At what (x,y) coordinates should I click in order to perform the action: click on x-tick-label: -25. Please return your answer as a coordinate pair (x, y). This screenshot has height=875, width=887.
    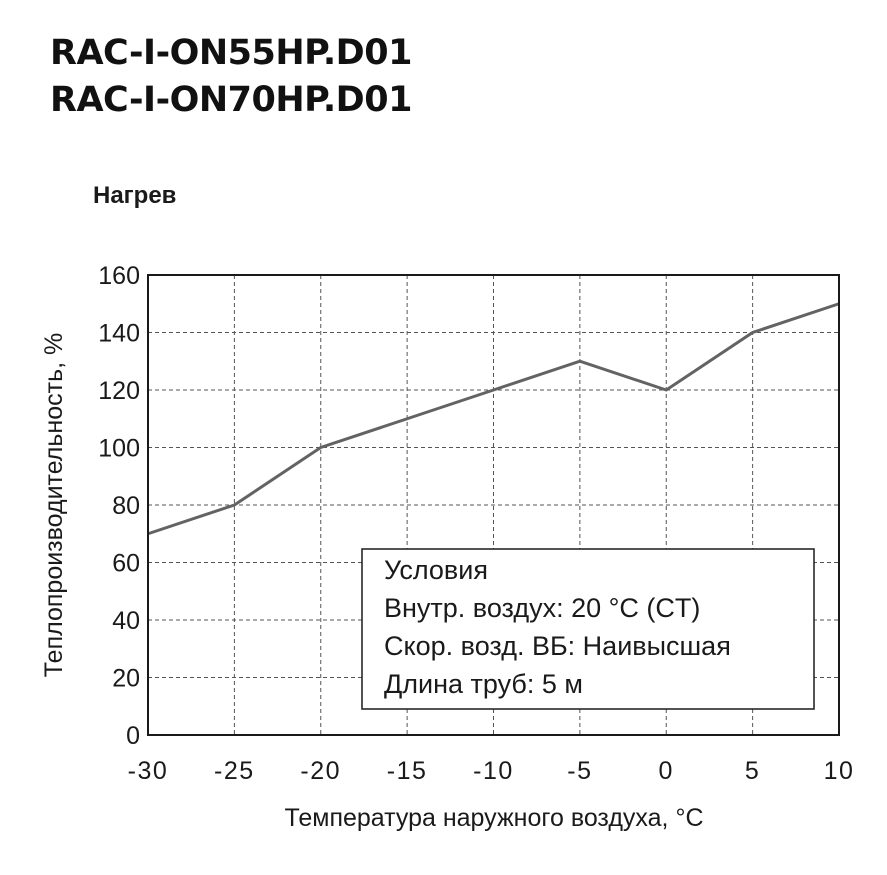
    Looking at the image, I should click on (234, 771).